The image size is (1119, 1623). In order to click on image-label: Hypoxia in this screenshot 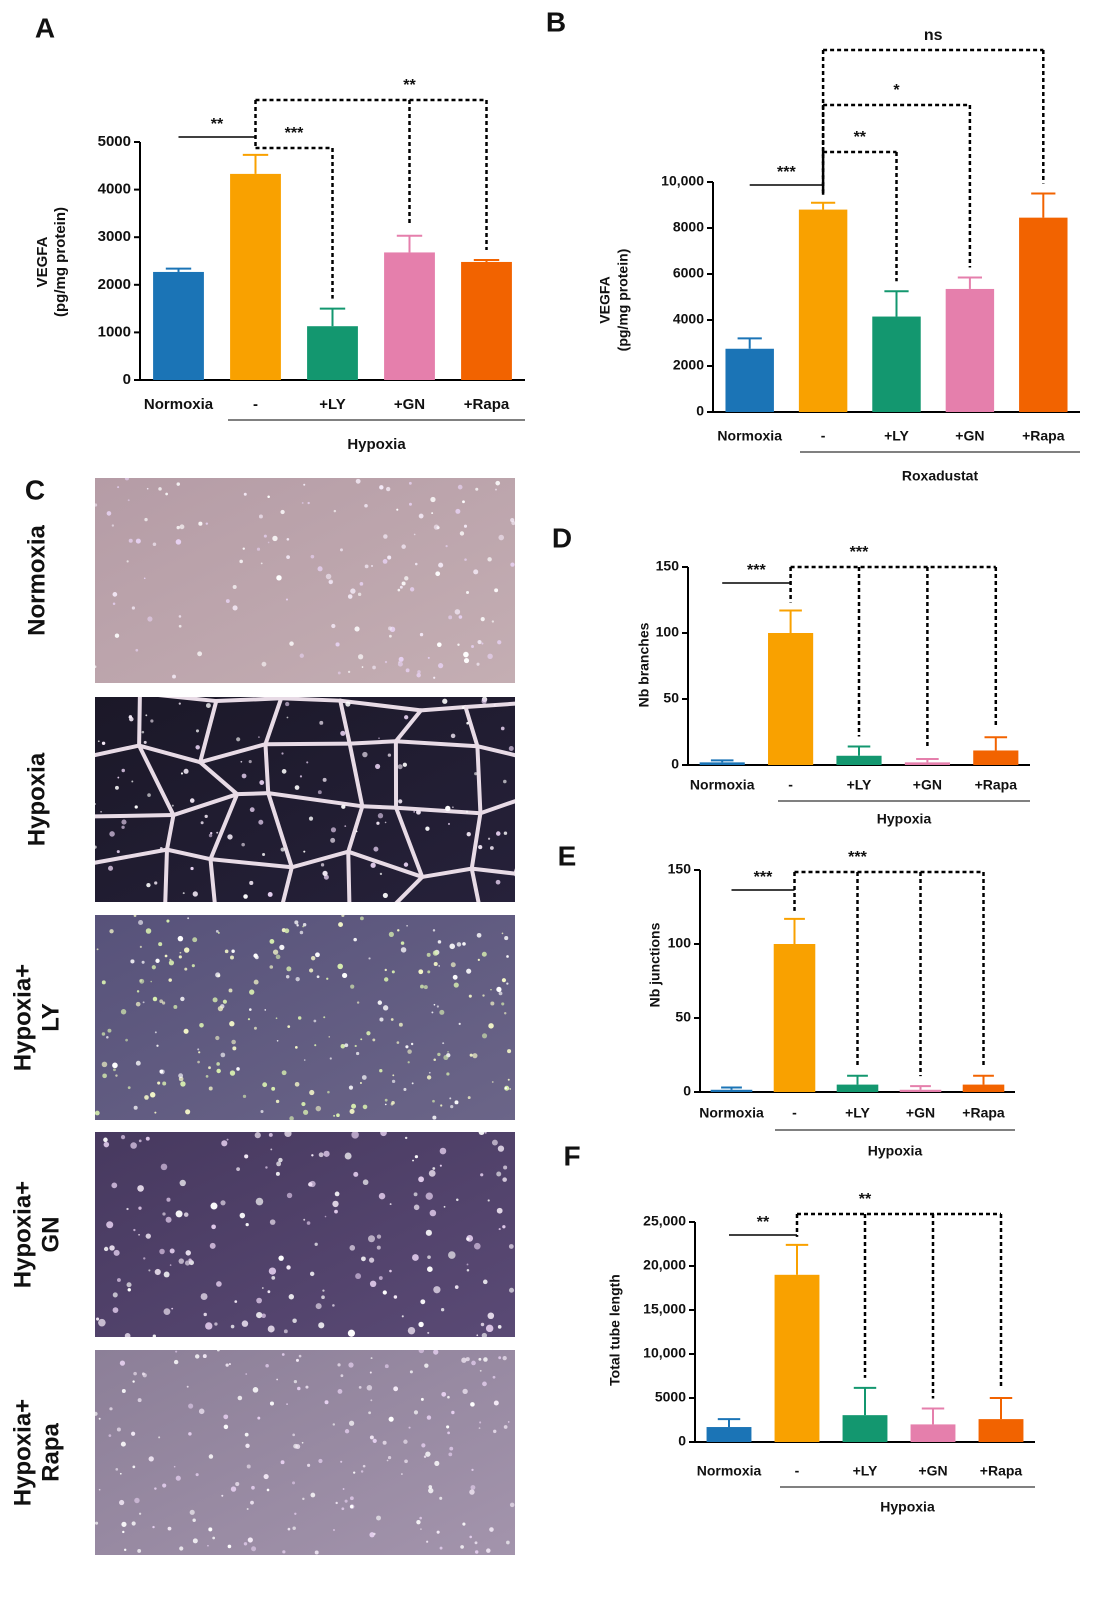, I will do `click(36, 799)`.